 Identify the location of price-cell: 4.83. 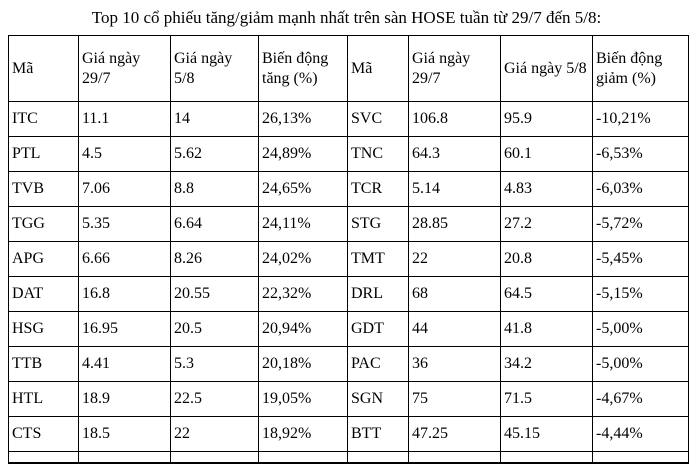
(546, 189).